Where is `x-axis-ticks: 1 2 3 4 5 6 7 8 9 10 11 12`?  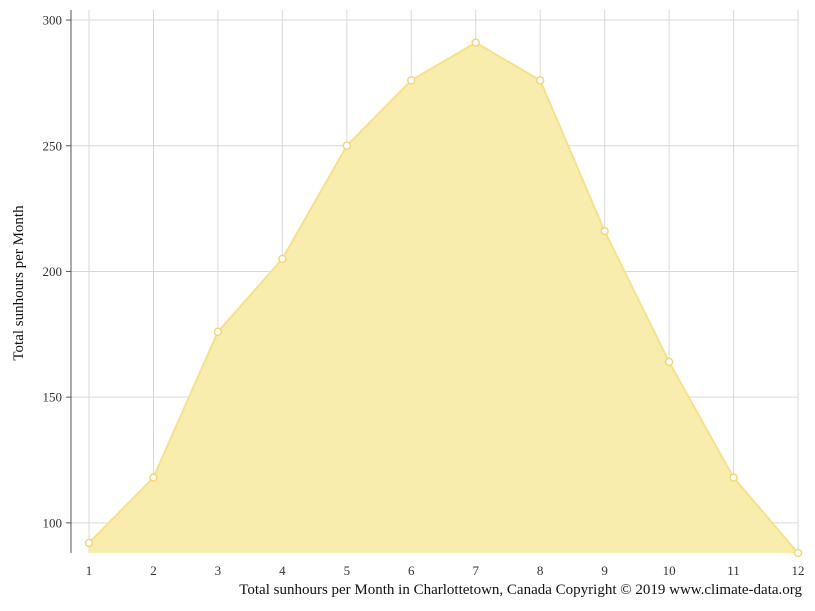
x-axis-ticks: 1 2 3 4 5 6 7 8 9 10 11 12 is located at coordinates (445, 570).